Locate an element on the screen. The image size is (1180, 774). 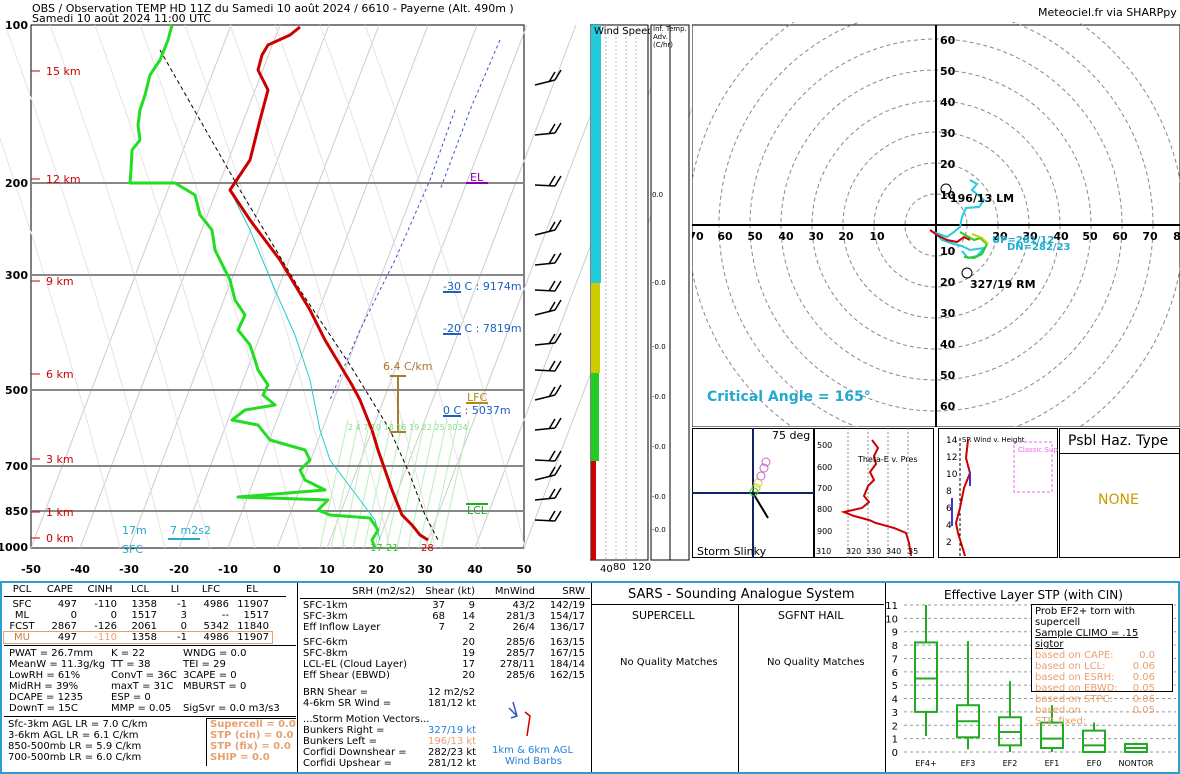
sr46-label: 4-6km SR Wind = is located at coordinates (347, 703).